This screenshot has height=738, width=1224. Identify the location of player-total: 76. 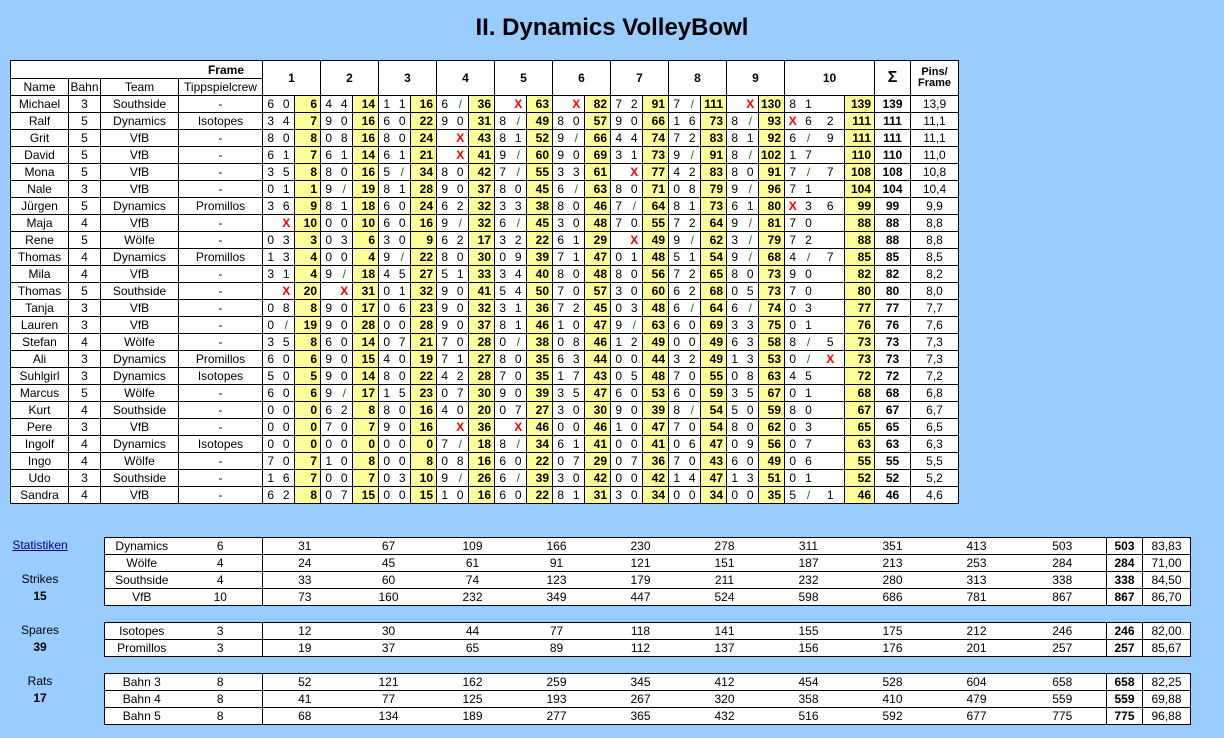
(892, 325).